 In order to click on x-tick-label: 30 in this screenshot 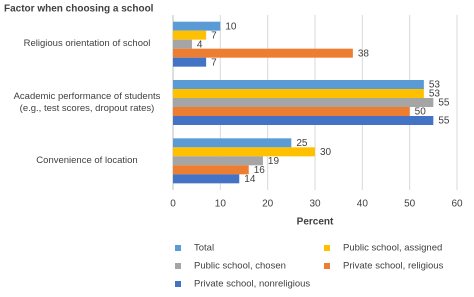, I will do `click(315, 204)`.